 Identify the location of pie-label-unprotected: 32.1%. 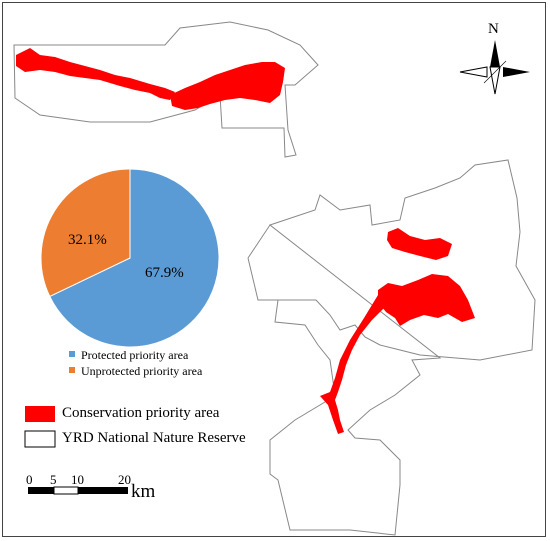
(87, 240).